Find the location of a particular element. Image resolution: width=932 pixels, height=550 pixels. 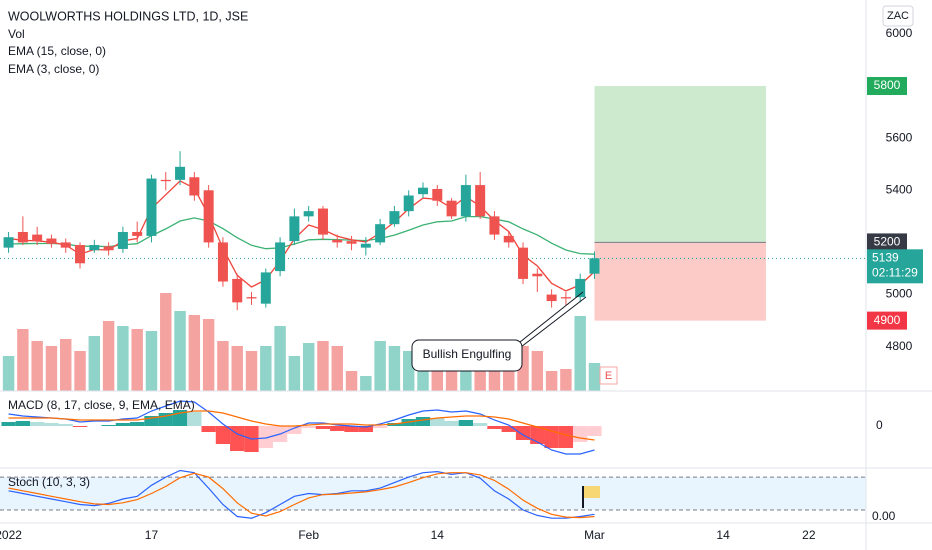

legend-ema: EMA (15, close, 0) is located at coordinates (57, 51).